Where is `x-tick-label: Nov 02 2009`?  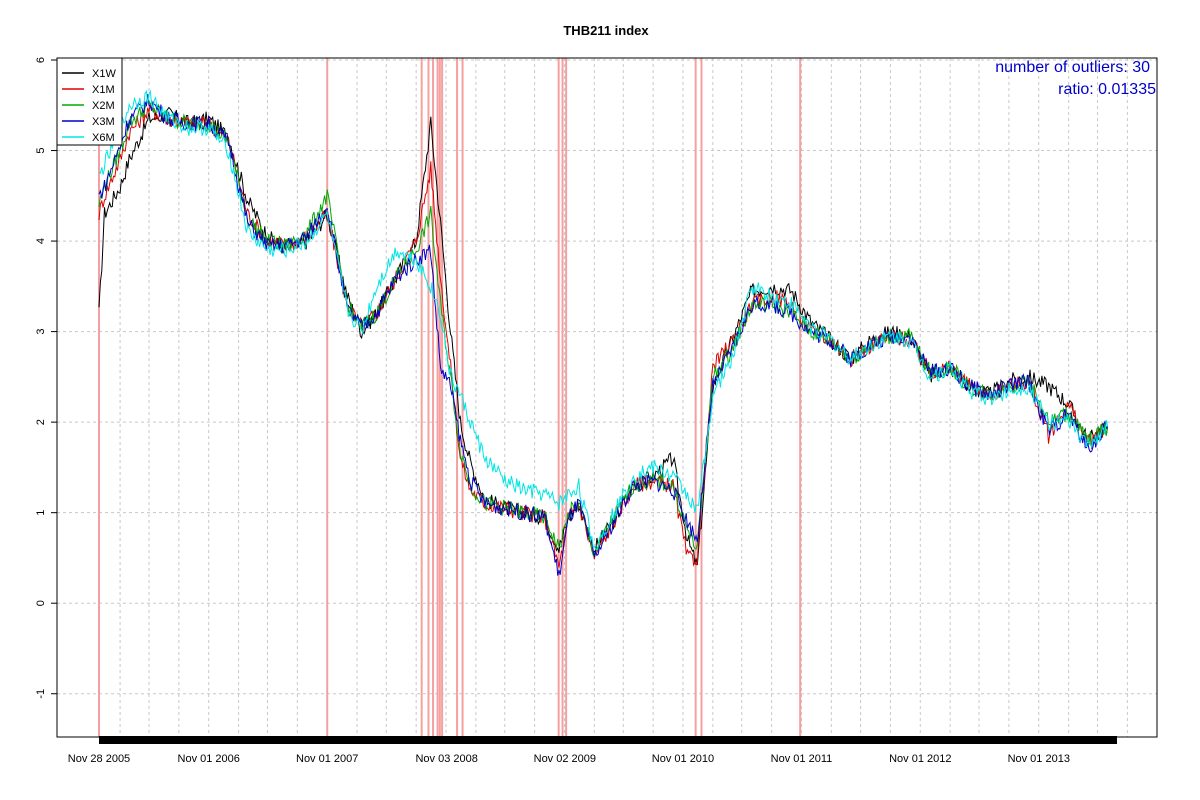 x-tick-label: Nov 02 2009 is located at coordinates (565, 759).